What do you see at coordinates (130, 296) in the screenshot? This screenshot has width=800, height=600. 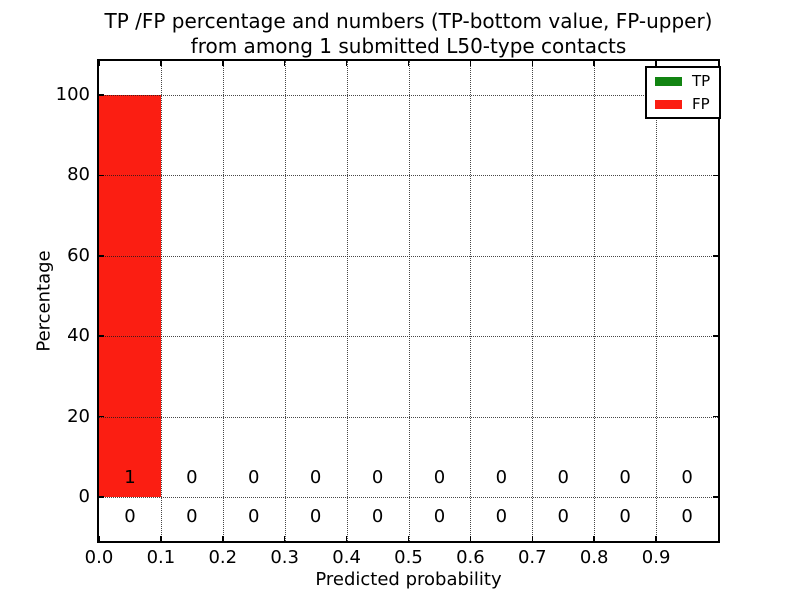 I see `bar-fp-bin0` at bounding box center [130, 296].